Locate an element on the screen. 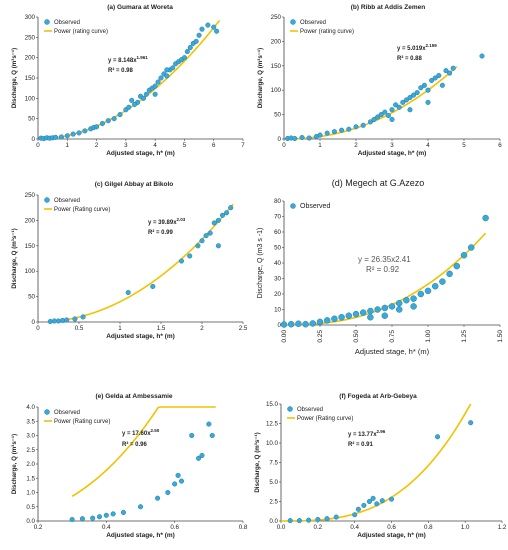  x-tick-label: 1.5 is located at coordinates (161, 328).